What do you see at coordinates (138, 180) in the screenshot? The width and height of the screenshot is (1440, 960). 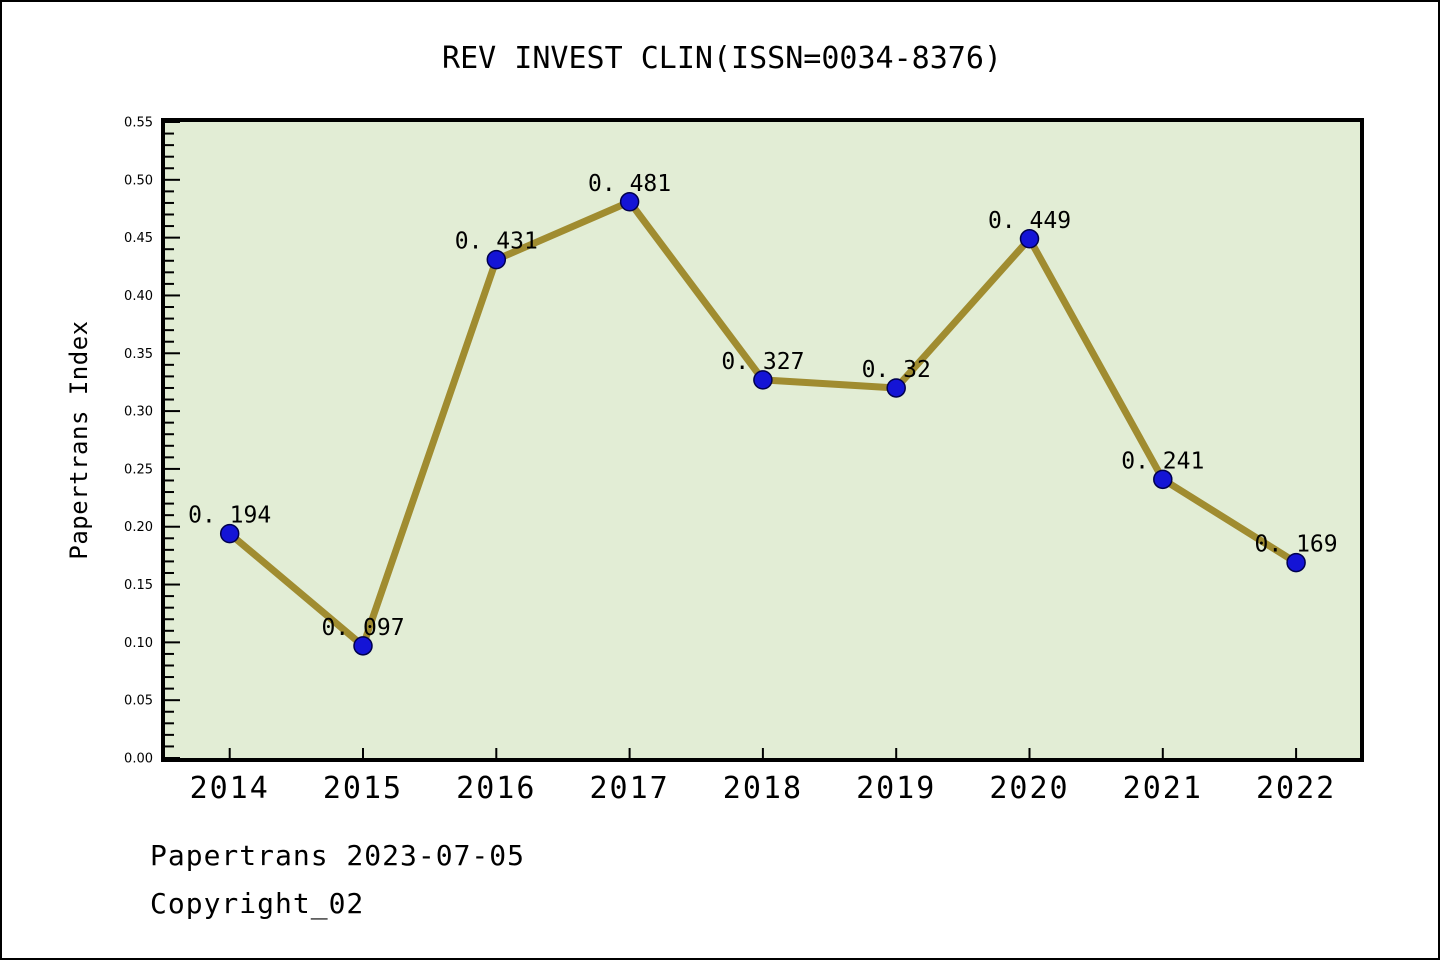 I see `y-tick-label: 0.50` at bounding box center [138, 180].